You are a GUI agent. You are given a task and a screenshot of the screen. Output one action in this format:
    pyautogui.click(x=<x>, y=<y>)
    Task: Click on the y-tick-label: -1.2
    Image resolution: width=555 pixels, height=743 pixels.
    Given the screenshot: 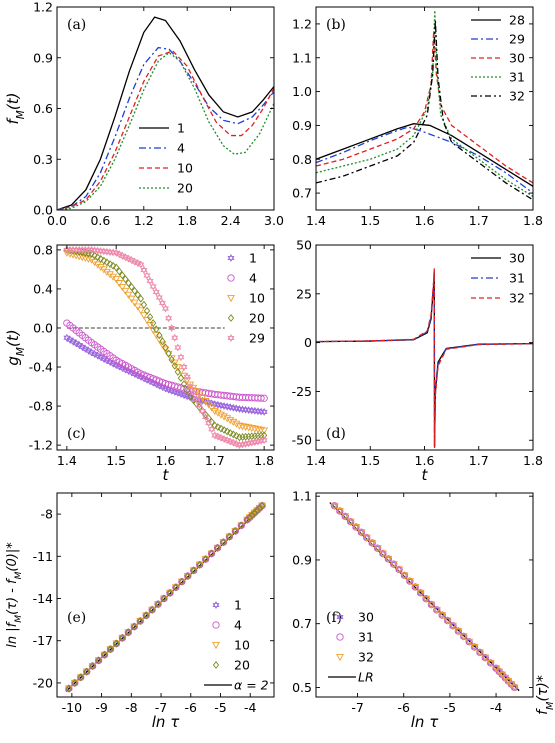 What is the action you would take?
    pyautogui.click(x=41, y=445)
    